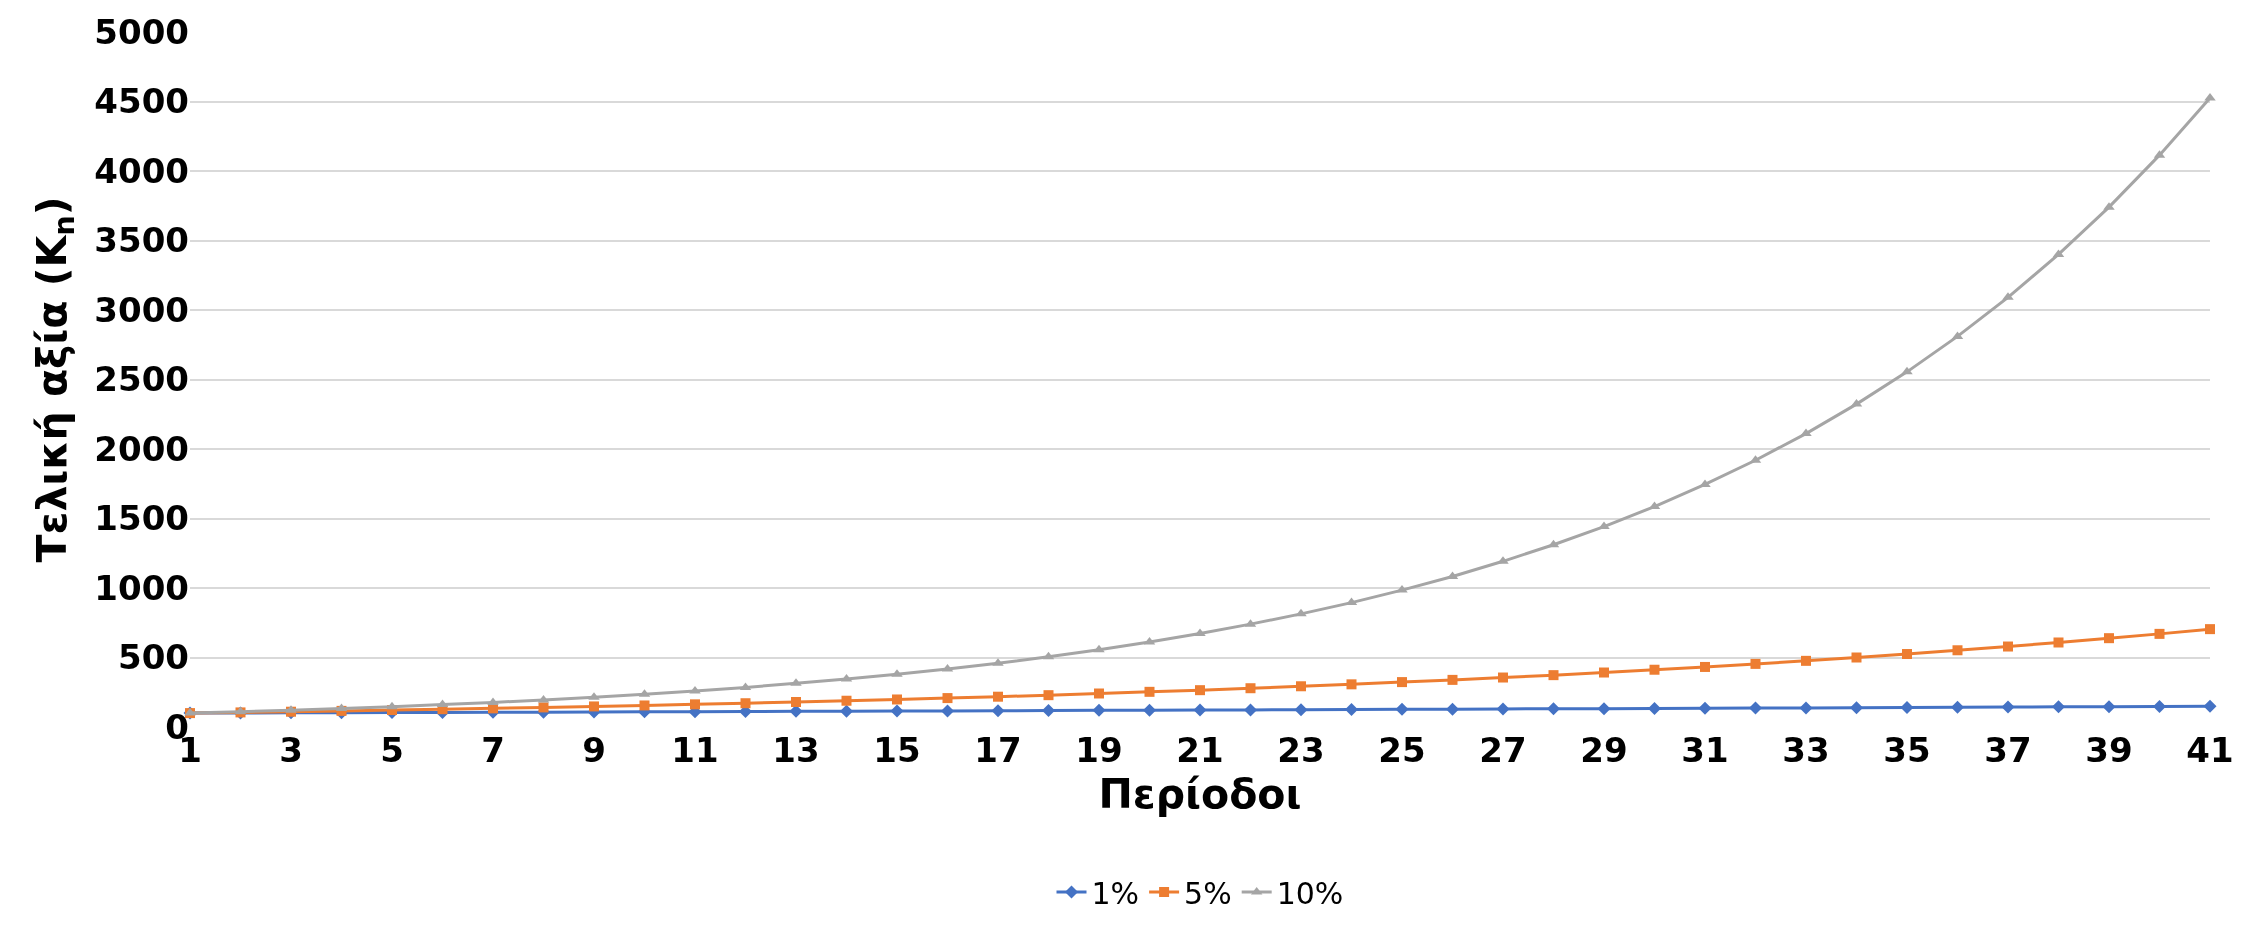 The height and width of the screenshot is (930, 2260). Describe the element at coordinates (1310, 893) in the screenshot. I see `legend-label: 10%` at that location.